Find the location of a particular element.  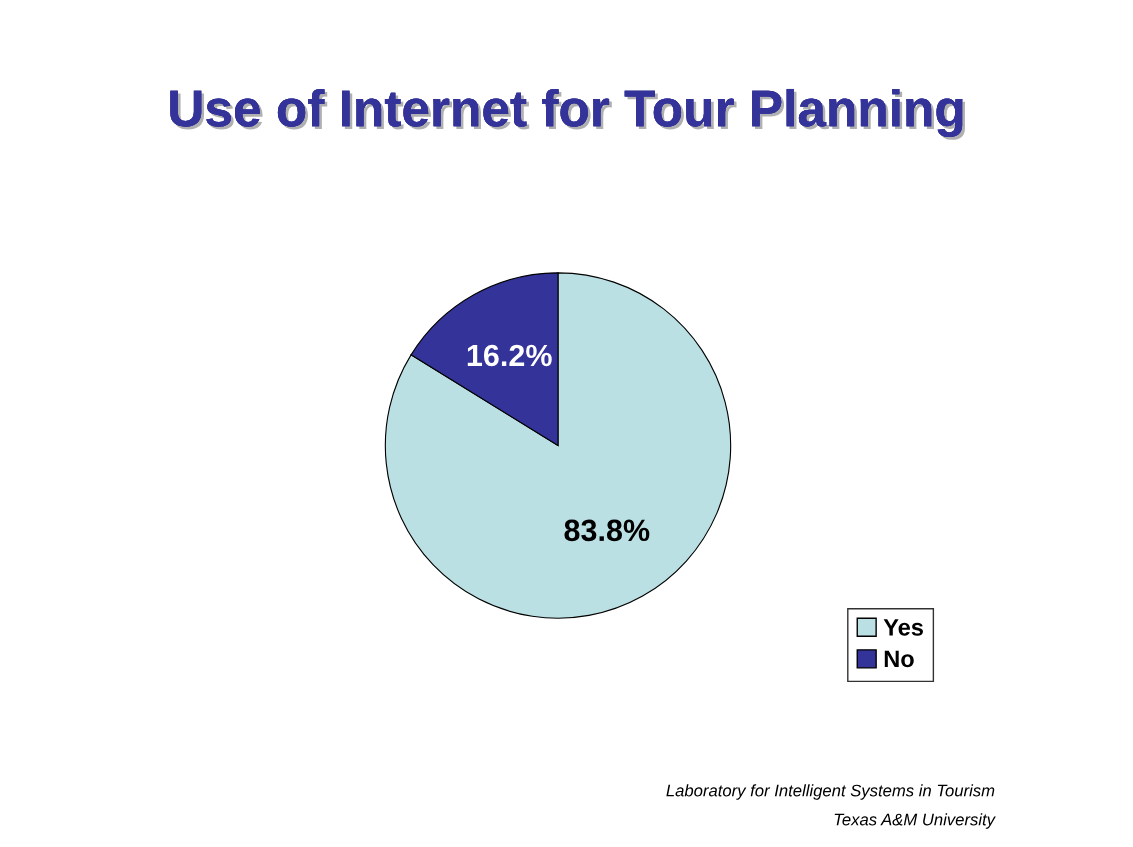

chart-title: Use of Internet for Tour Planning is located at coordinates (568, 114).